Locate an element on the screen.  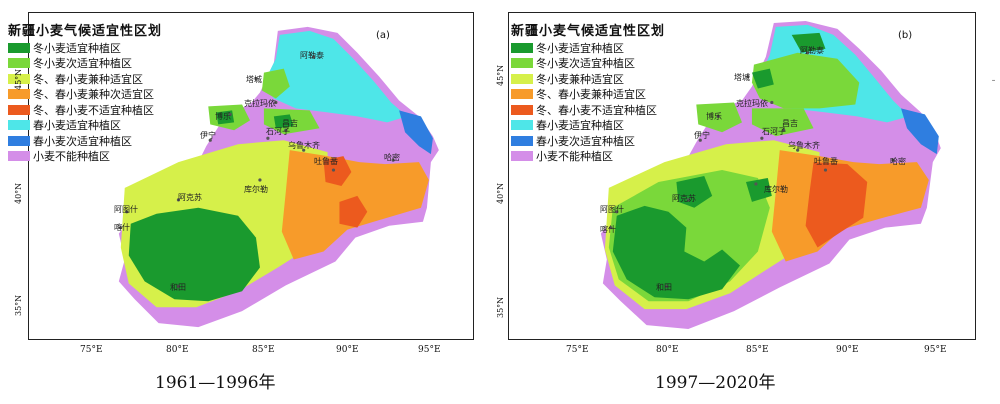
zone-winter-suitable-korla-b is located at coordinates (758, 189).